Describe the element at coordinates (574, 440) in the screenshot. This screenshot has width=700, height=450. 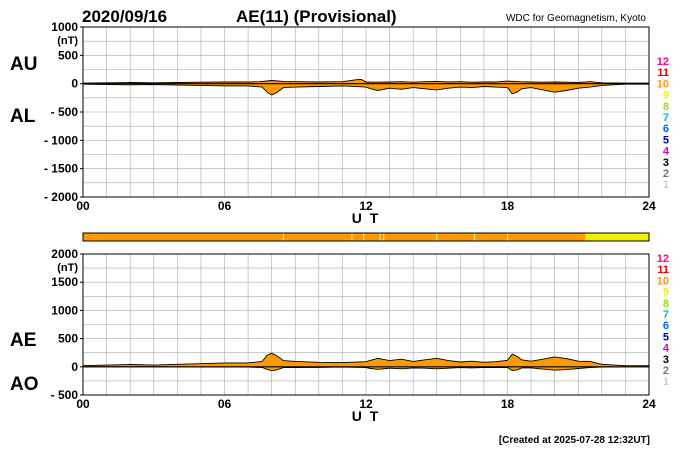
I see `created-timestamp: [Created at 2025-07-28 12:32UT]` at that location.